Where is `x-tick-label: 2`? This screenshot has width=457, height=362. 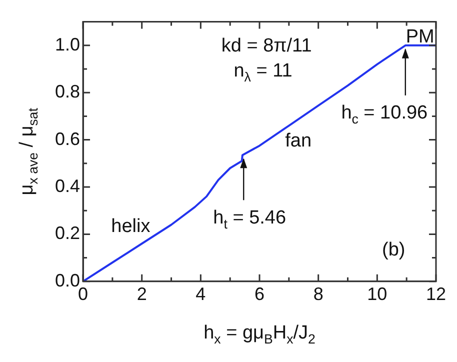
x-tick-label: 2 is located at coordinates (141, 294).